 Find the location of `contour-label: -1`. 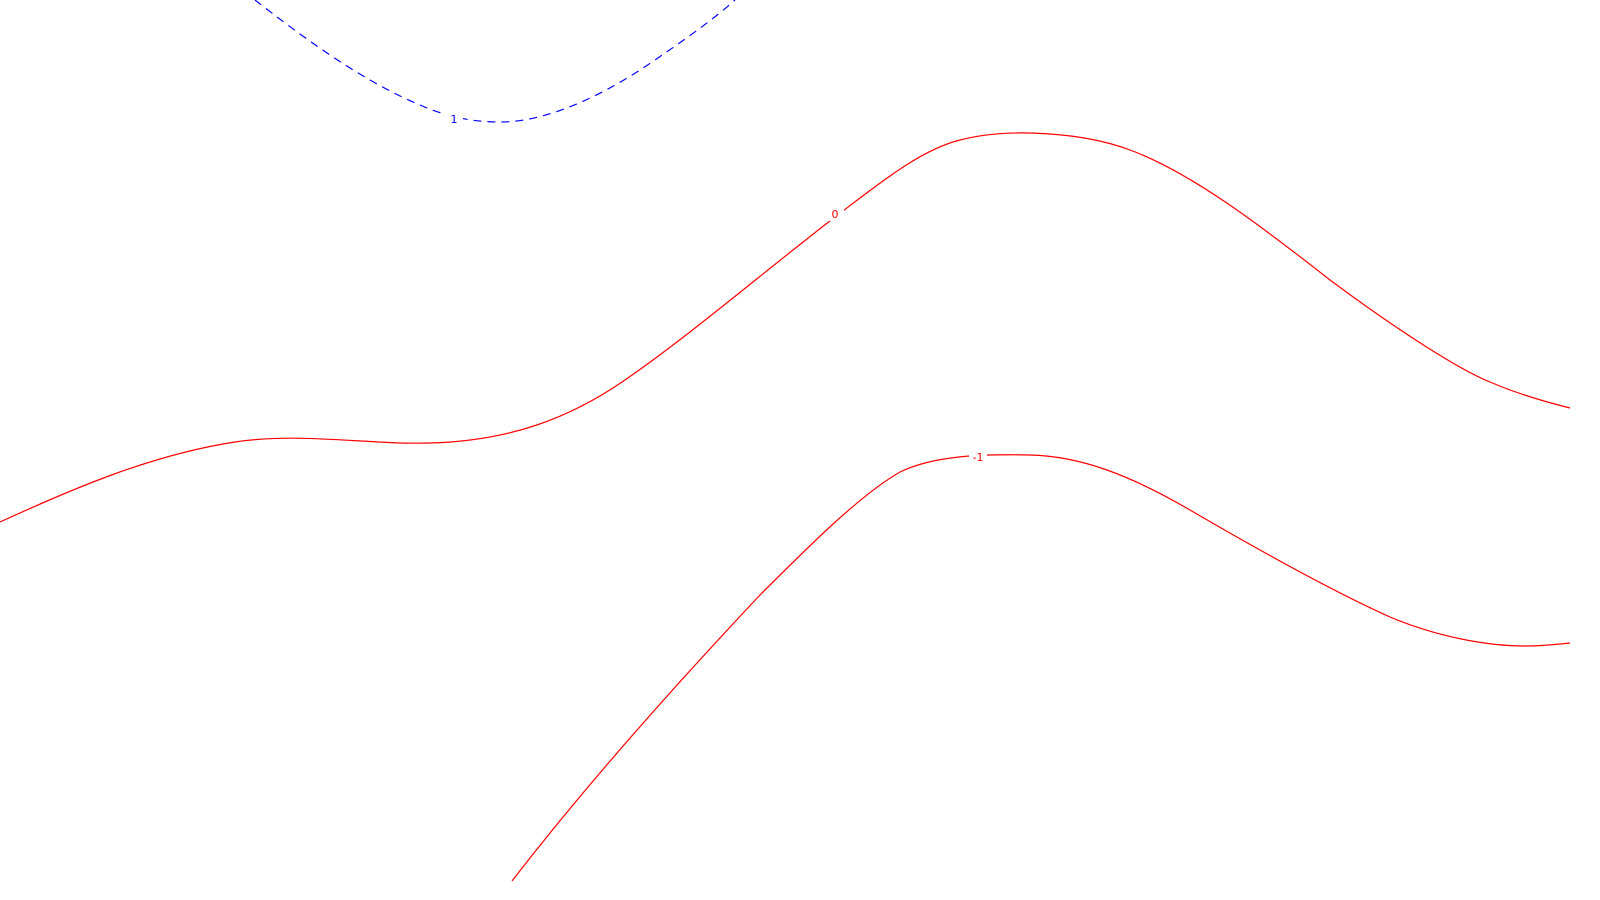

contour-label: -1 is located at coordinates (978, 457).